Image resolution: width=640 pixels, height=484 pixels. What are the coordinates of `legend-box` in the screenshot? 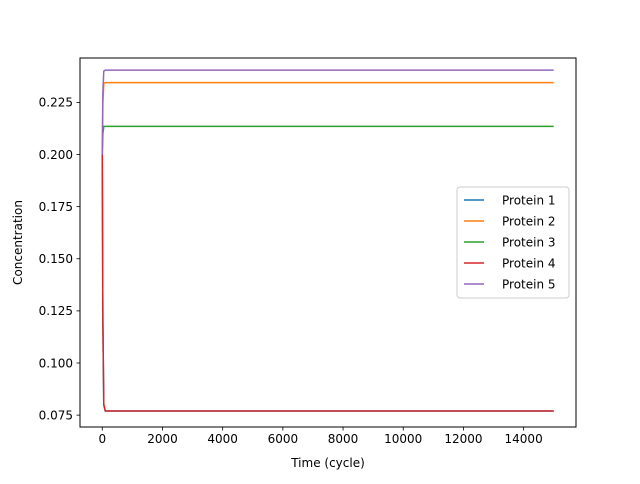 It's located at (513, 242).